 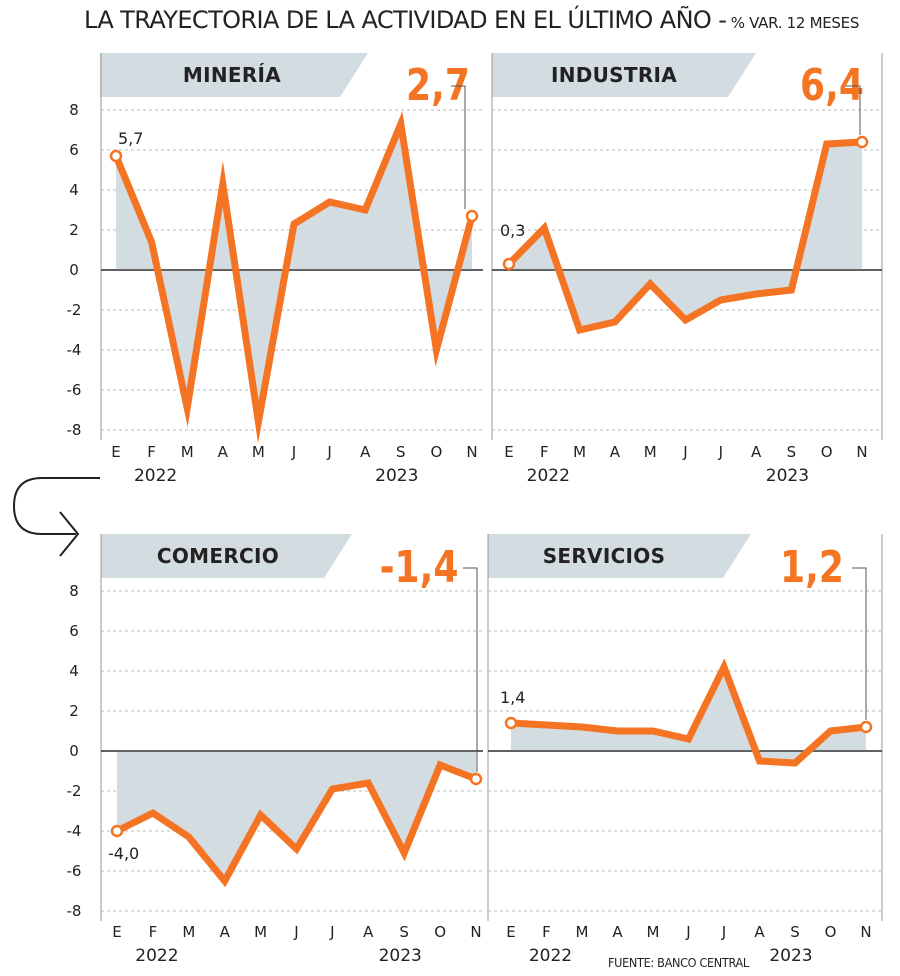 I want to click on panel-0-month-label: F, so click(x=151, y=452).